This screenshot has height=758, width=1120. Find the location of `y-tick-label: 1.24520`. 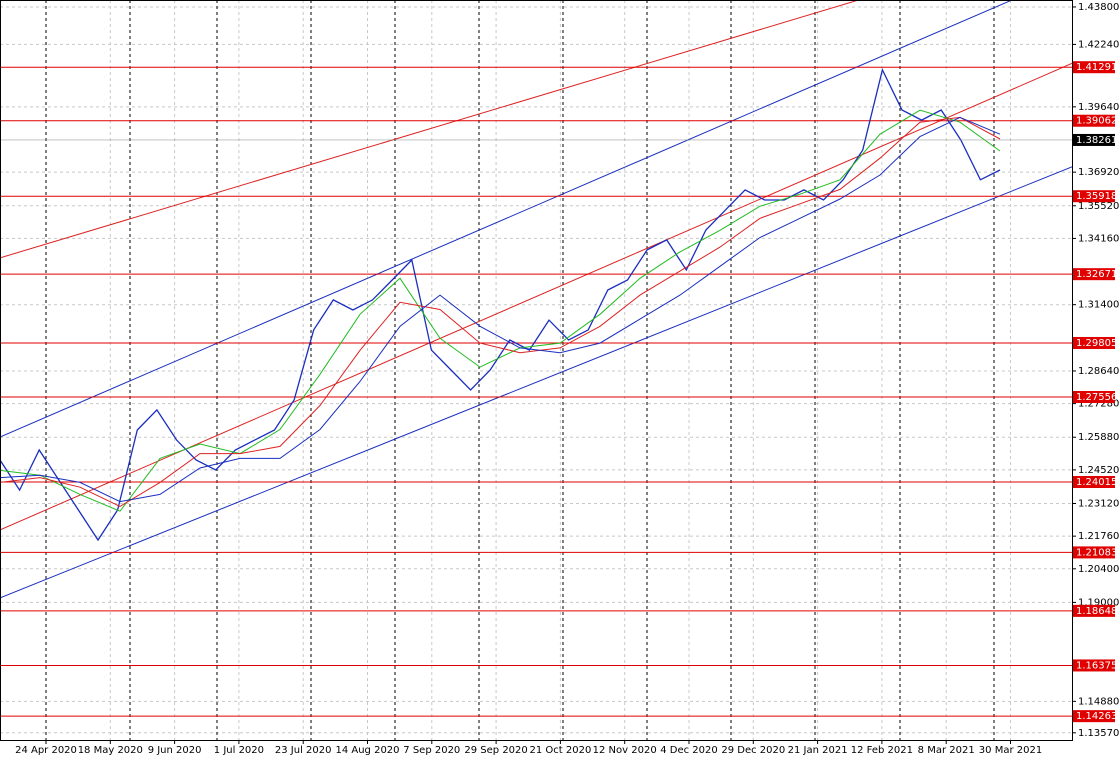

y-tick-label: 1.24520 is located at coordinates (1098, 470).